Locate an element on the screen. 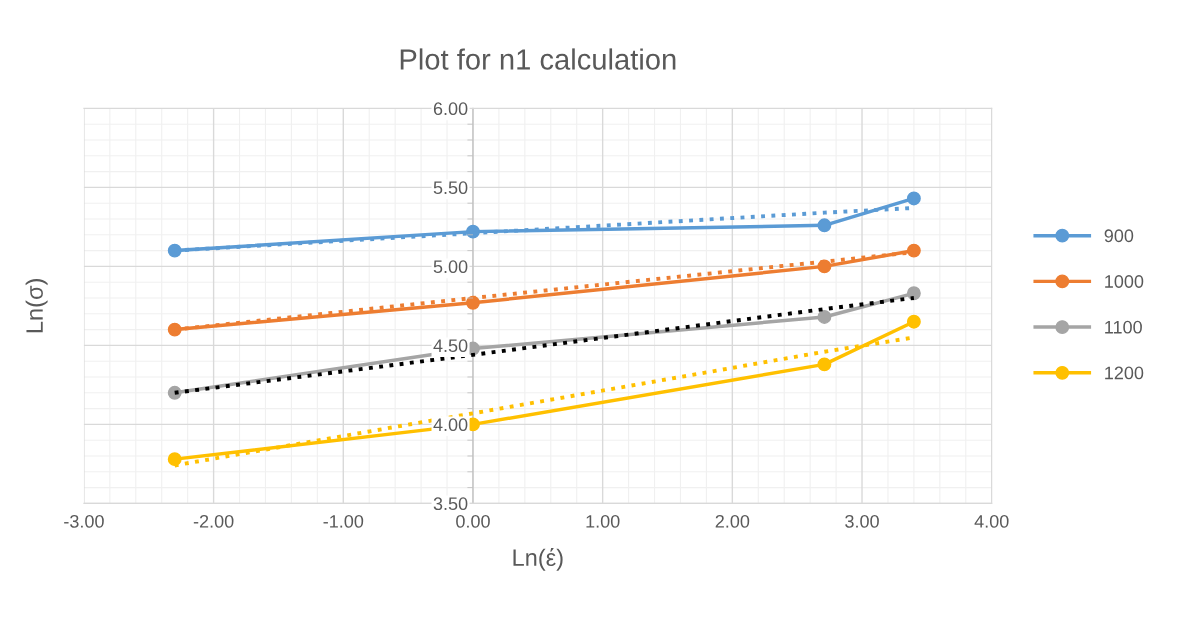  chart-title: Plot for n1 calculation is located at coordinates (538, 59).